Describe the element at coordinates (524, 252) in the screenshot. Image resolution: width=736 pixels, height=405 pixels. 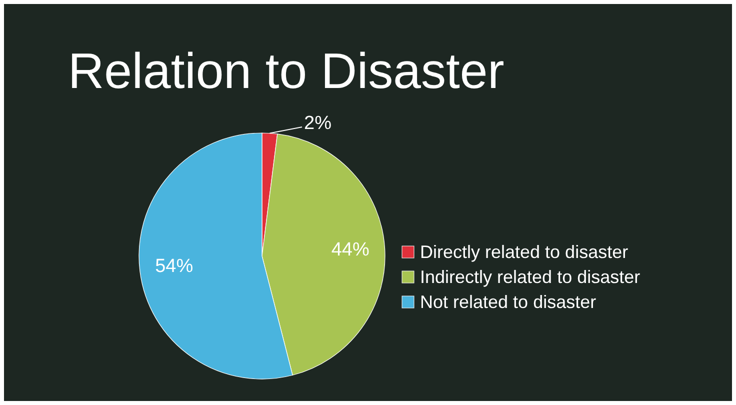
I see `legend-label: Directly related to disaster` at that location.